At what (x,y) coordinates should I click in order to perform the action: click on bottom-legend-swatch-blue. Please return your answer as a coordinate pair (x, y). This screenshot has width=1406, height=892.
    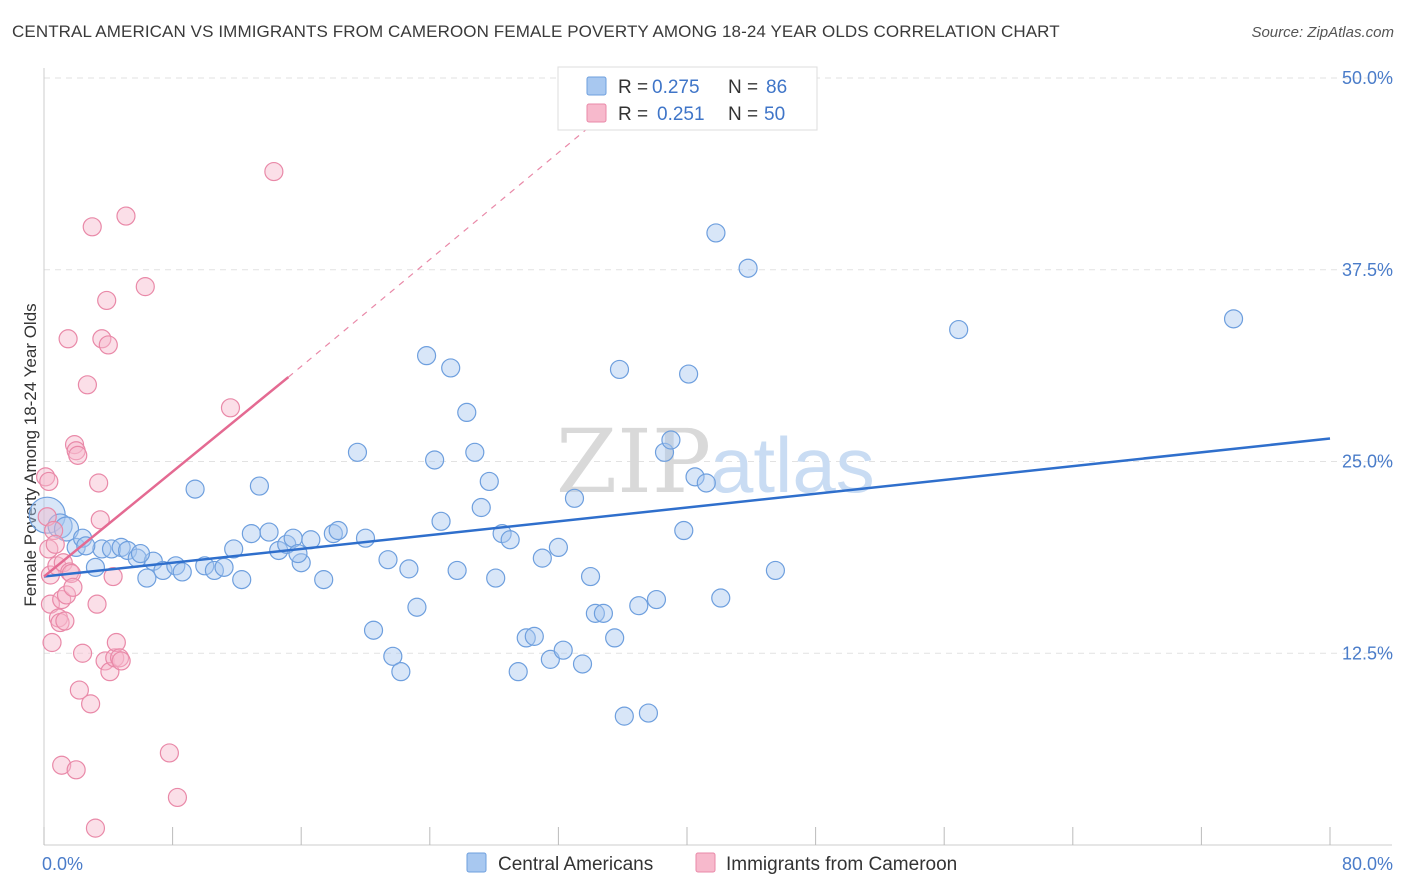
    Looking at the image, I should click on (476, 862).